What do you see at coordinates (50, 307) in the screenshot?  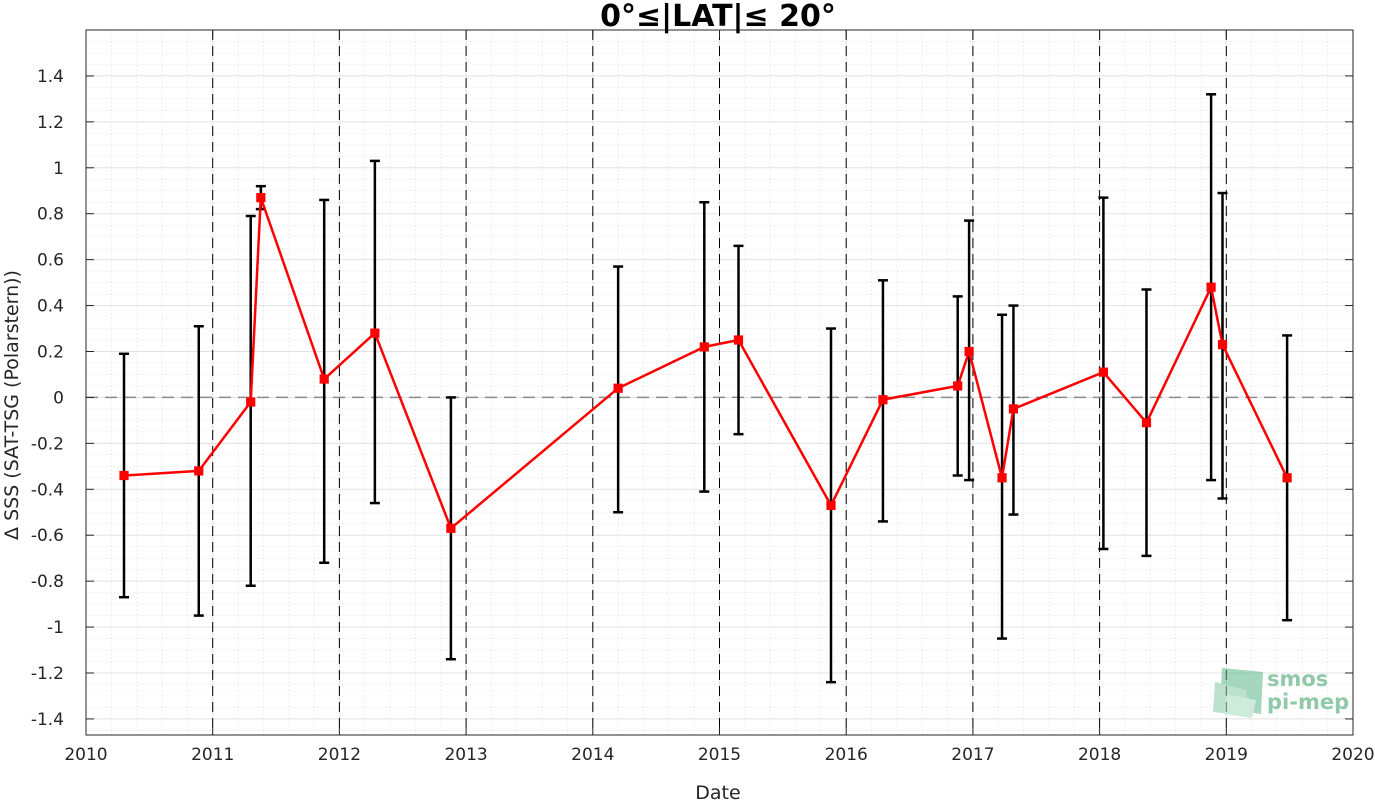 I see `y-tick-label: 0.4` at bounding box center [50, 307].